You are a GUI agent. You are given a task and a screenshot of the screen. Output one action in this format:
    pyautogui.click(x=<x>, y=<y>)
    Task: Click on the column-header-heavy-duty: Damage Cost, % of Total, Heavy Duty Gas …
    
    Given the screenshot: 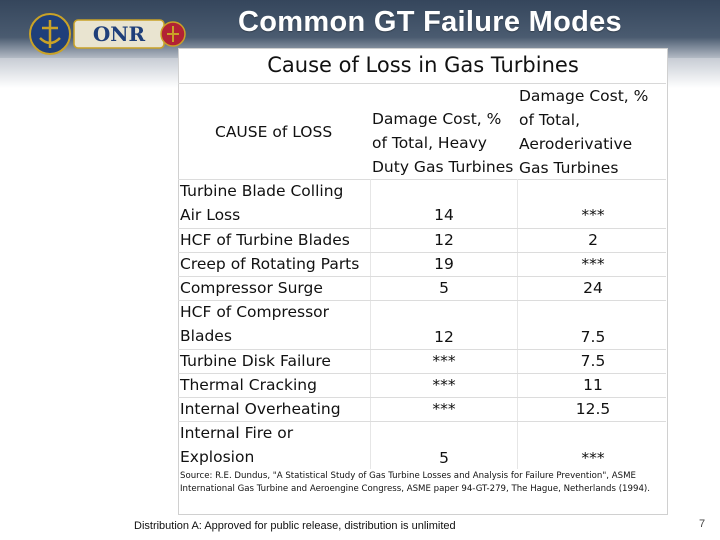 What is the action you would take?
    pyautogui.click(x=443, y=143)
    